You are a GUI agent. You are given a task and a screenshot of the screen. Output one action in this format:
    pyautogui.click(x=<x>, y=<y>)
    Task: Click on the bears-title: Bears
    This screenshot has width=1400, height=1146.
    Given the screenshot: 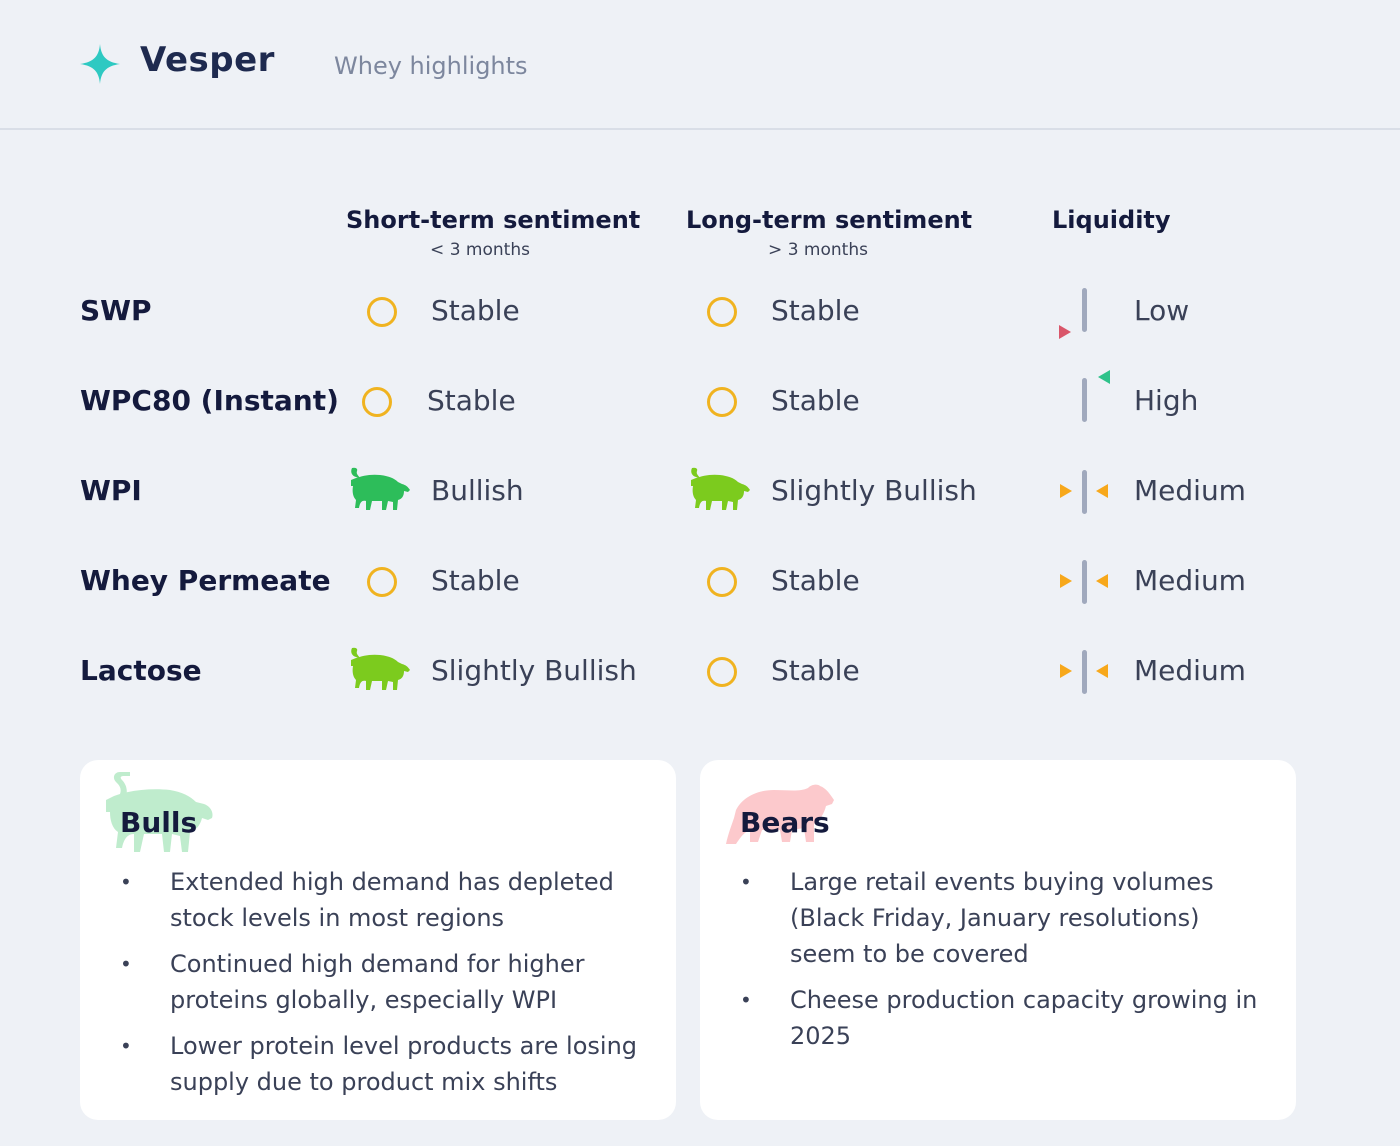 What is the action you would take?
    pyautogui.click(x=785, y=822)
    